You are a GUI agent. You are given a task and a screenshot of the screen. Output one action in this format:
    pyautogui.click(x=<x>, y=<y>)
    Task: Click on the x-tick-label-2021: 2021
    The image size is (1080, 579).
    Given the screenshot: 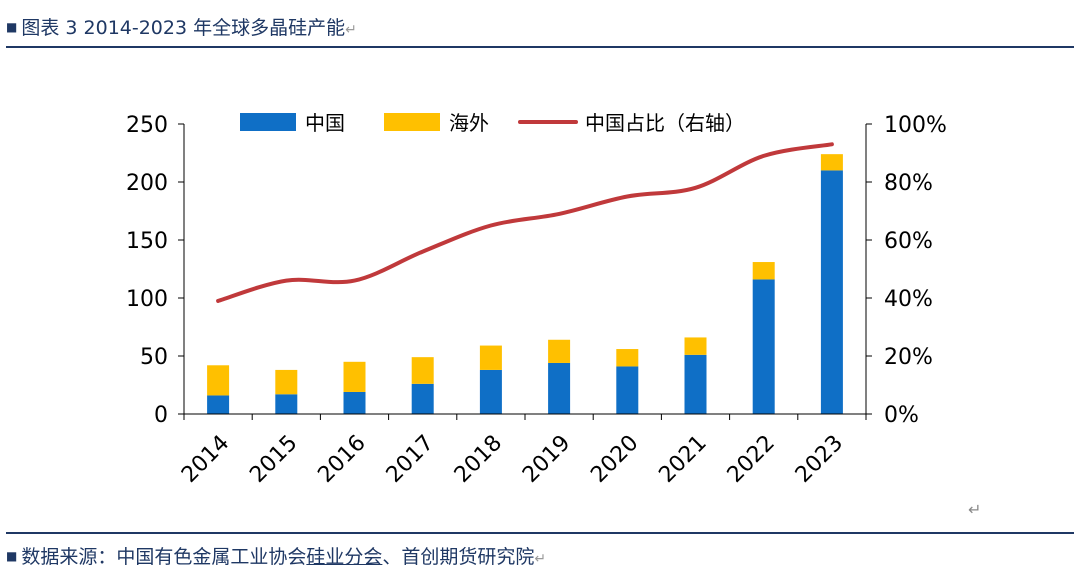 What is the action you would take?
    pyautogui.click(x=682, y=459)
    